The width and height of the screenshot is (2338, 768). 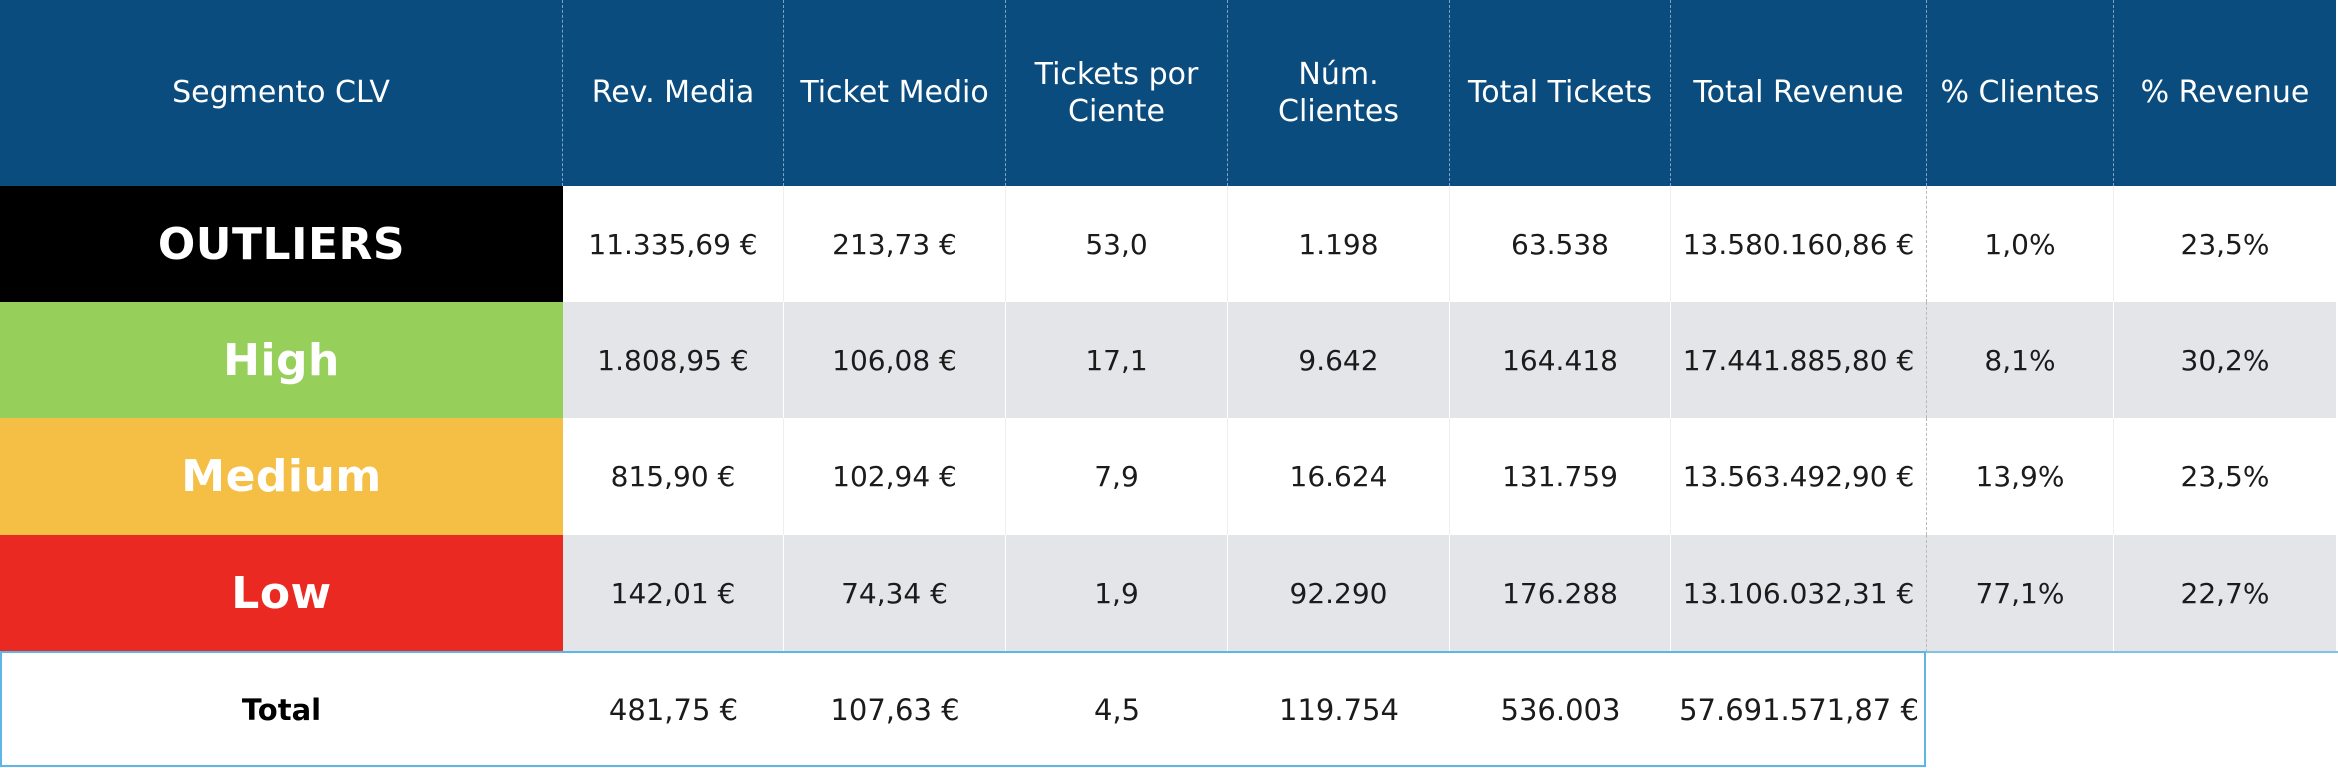 I want to click on header-num-clientes: Núm. Clientes, so click(x=1339, y=93).